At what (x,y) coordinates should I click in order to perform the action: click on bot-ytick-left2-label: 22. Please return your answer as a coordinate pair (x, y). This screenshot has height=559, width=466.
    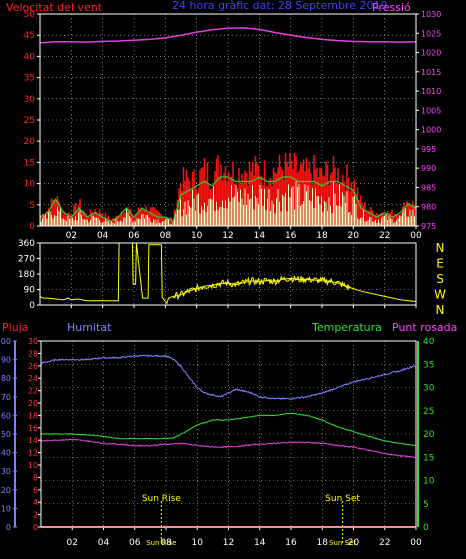
    Looking at the image, I should click on (33, 391).